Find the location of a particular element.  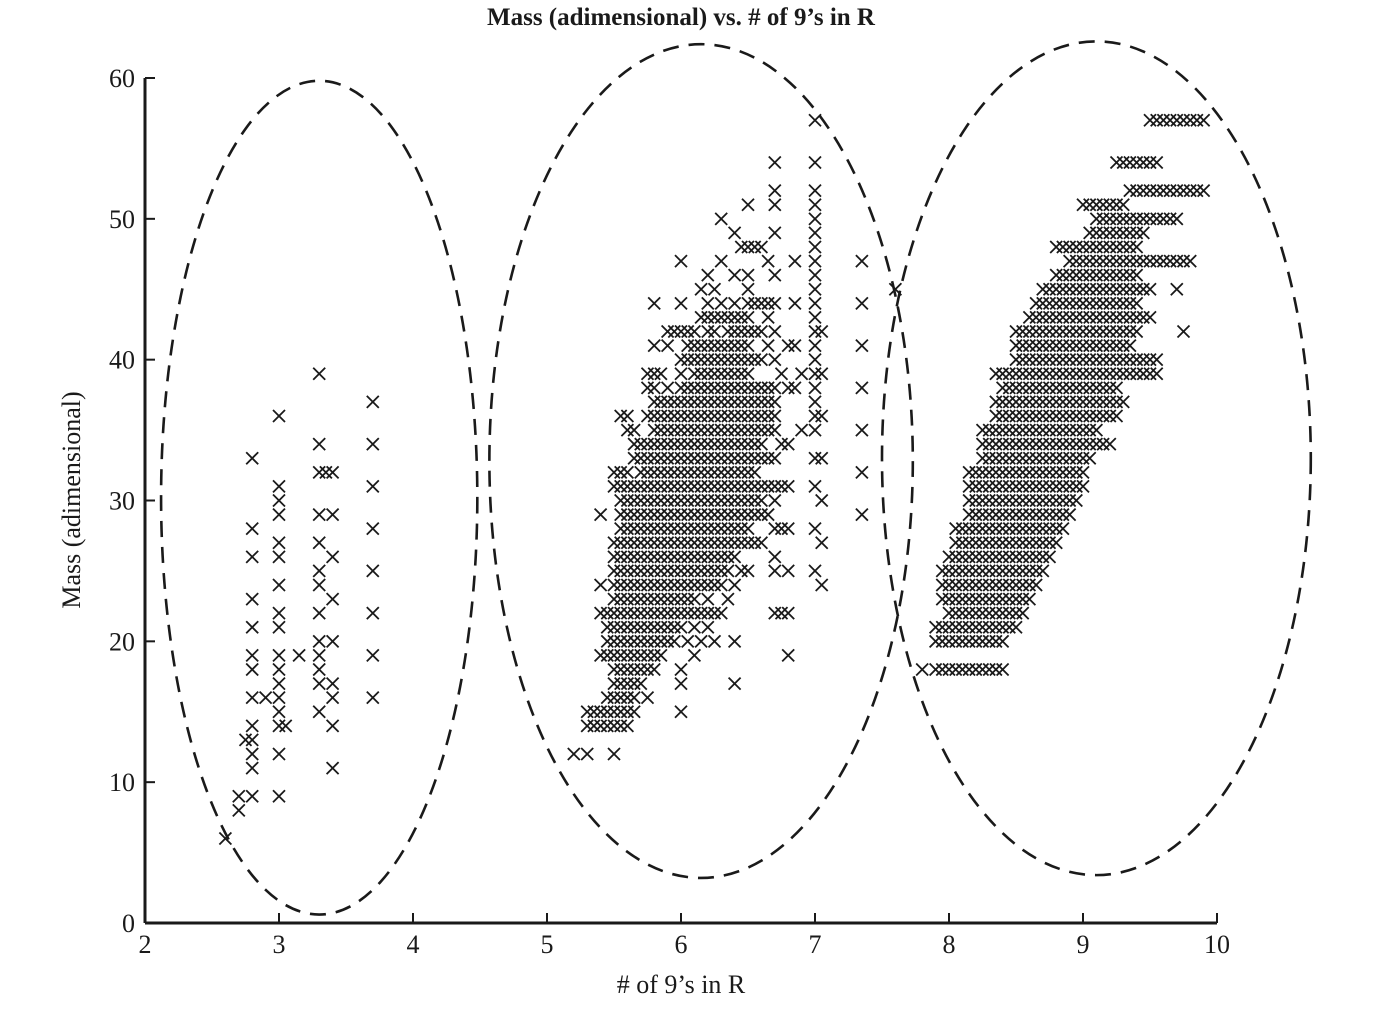

x-tick-label: 4 is located at coordinates (413, 944).